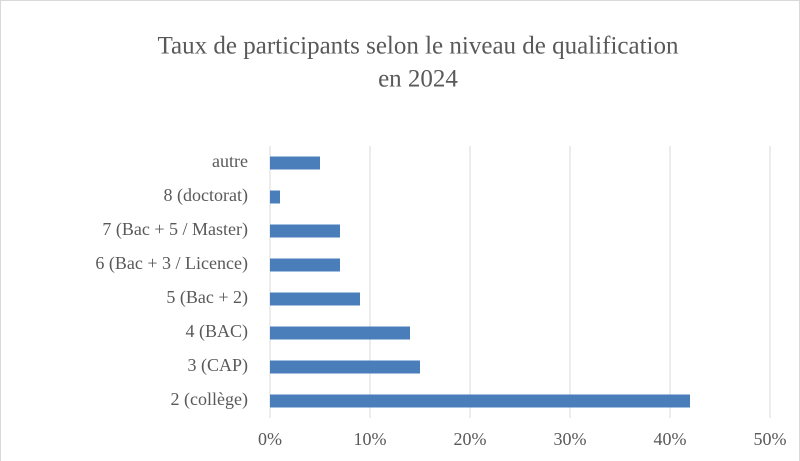 The height and width of the screenshot is (461, 800). Describe the element at coordinates (217, 365) in the screenshot. I see `y-tick-label: 3 (CAP)` at that location.